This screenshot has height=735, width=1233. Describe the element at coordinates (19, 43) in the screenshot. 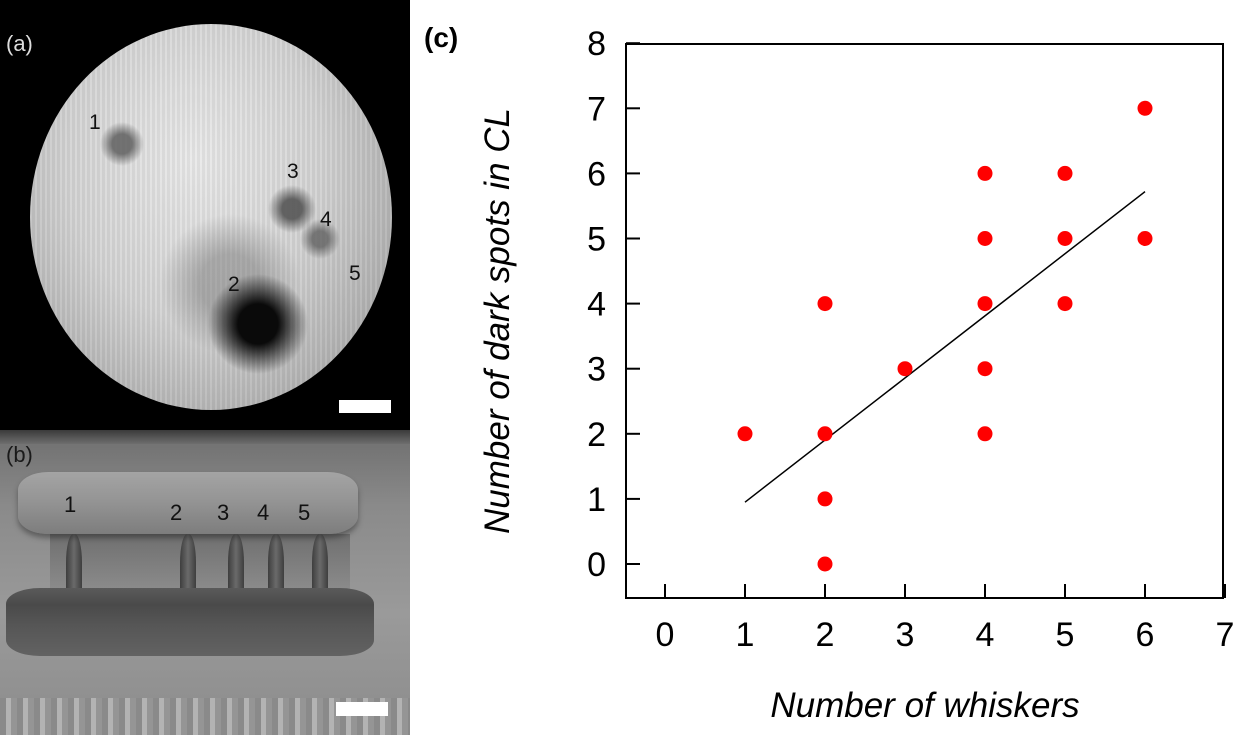

I see `panel-a-label: (a)` at that location.